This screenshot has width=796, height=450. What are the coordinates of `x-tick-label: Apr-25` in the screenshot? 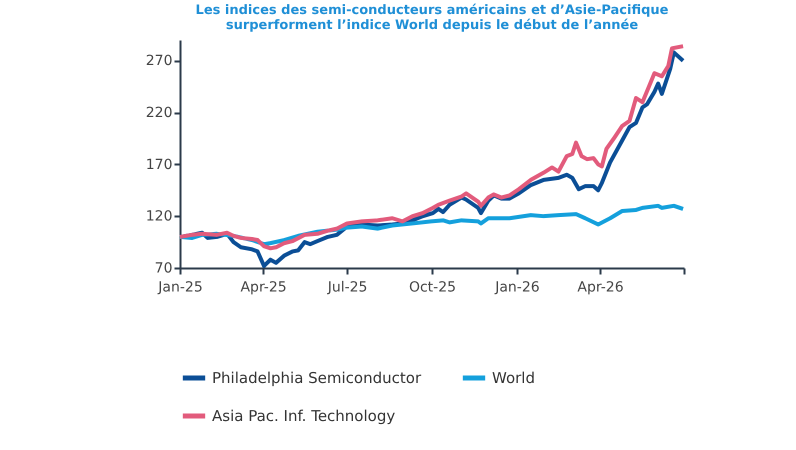 It's located at (263, 288).